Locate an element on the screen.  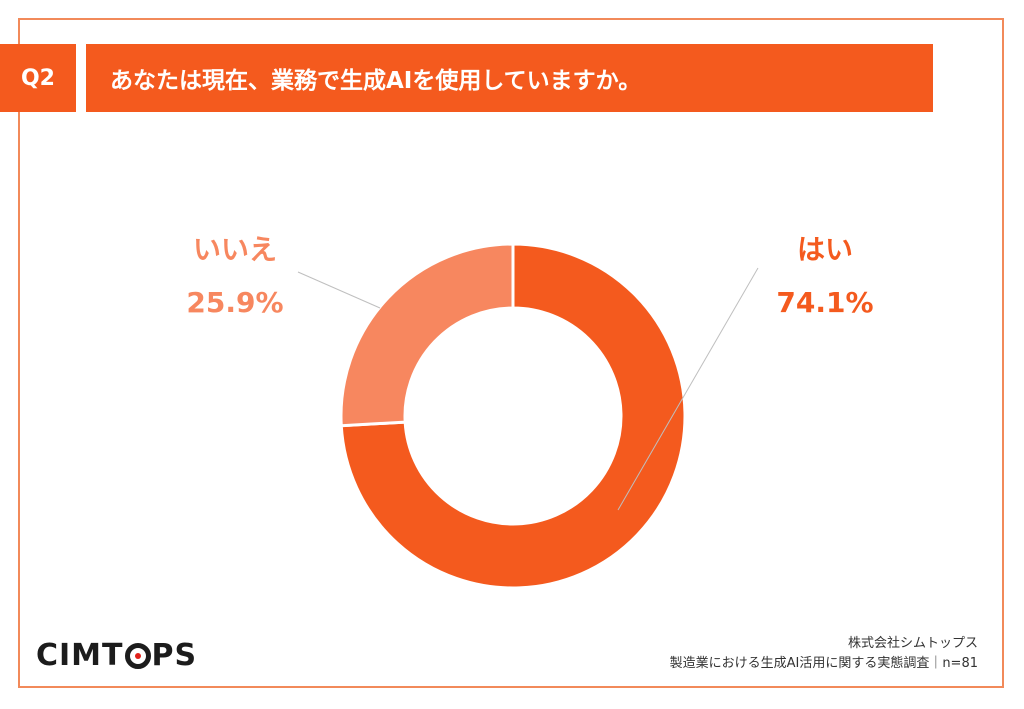
footer-company: 株式会社シムトップス is located at coordinates (912, 643).